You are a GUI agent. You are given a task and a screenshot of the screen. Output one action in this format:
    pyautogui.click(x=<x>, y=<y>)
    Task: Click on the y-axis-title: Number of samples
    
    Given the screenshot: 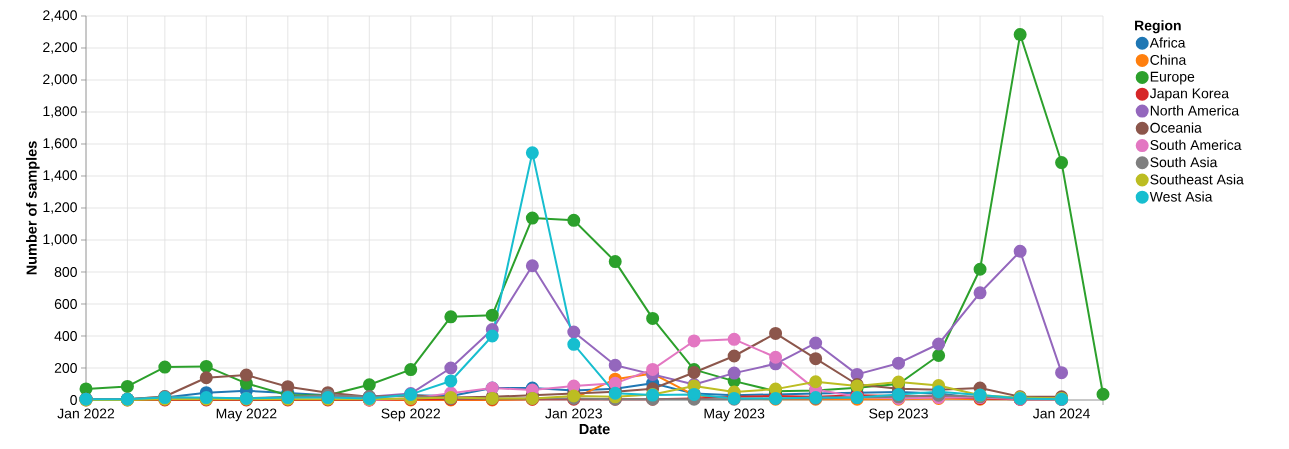 What is the action you would take?
    pyautogui.click(x=33, y=208)
    